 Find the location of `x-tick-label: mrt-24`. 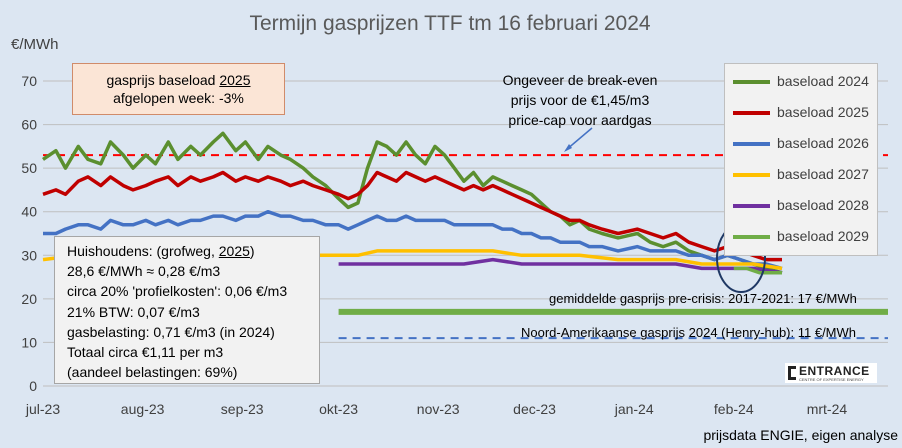

x-tick-label: mrt-24 is located at coordinates (827, 409).